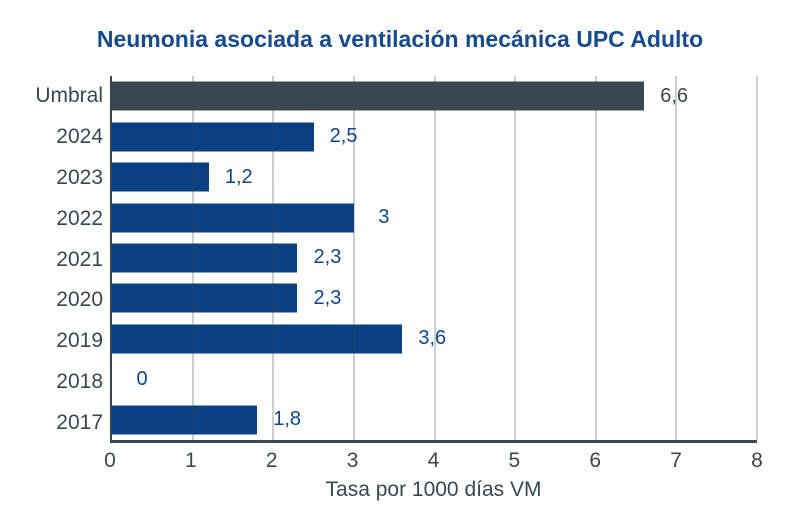 This screenshot has width=800, height=526. Describe the element at coordinates (51, 259) in the screenshot. I see `y-axis-labels: Umbral 2024 2023 2022 2021 2020 2019 2018 2017` at that location.